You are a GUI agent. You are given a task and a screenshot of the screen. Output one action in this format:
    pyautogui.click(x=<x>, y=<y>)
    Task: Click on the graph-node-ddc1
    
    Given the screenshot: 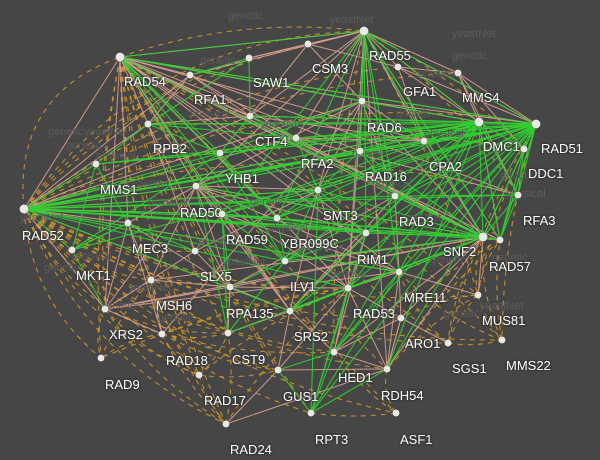 What is the action you would take?
    pyautogui.click(x=524, y=149)
    